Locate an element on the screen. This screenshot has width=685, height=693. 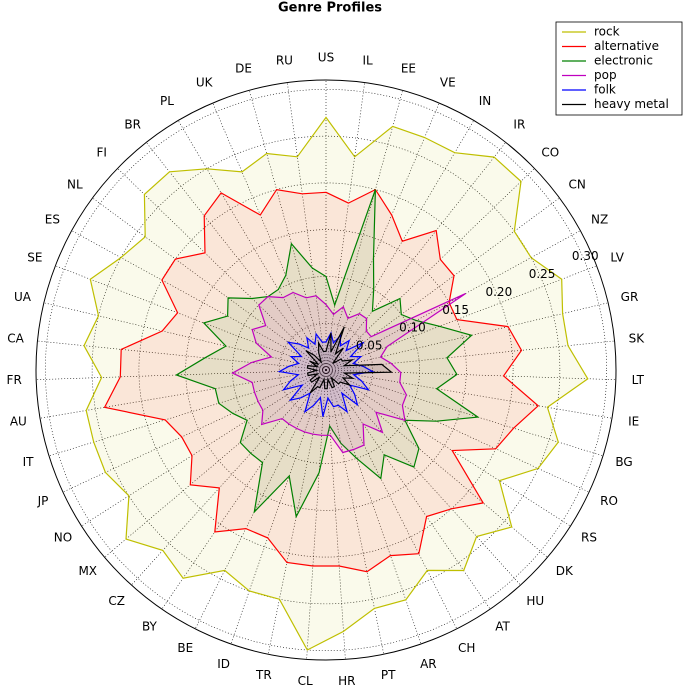
legend-label: folk is located at coordinates (605, 90).